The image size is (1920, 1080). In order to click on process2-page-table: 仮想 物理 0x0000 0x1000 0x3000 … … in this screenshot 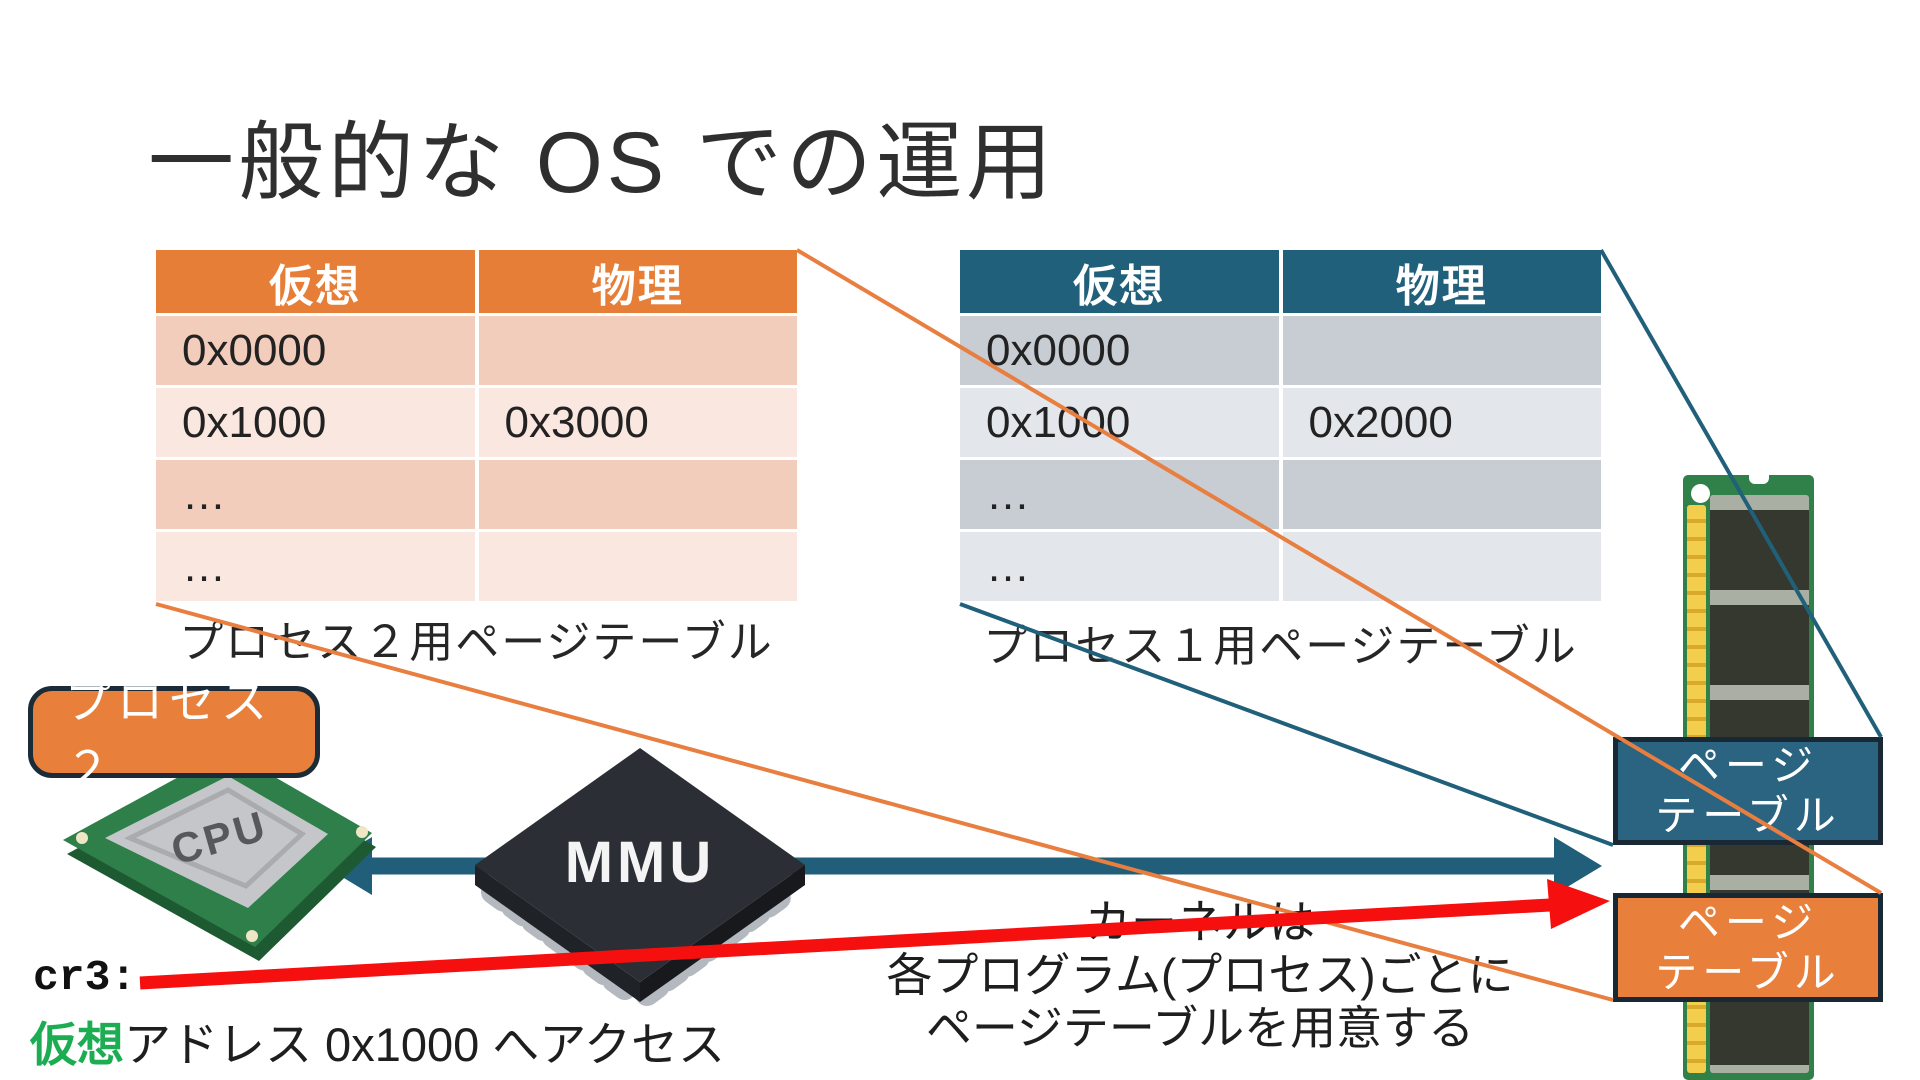, I will do `click(476, 427)`.